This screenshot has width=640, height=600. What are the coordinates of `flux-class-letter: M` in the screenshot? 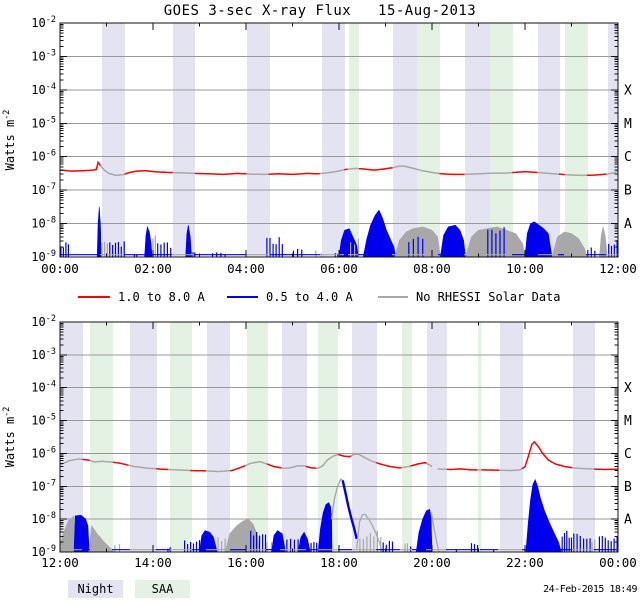 It's located at (628, 124).